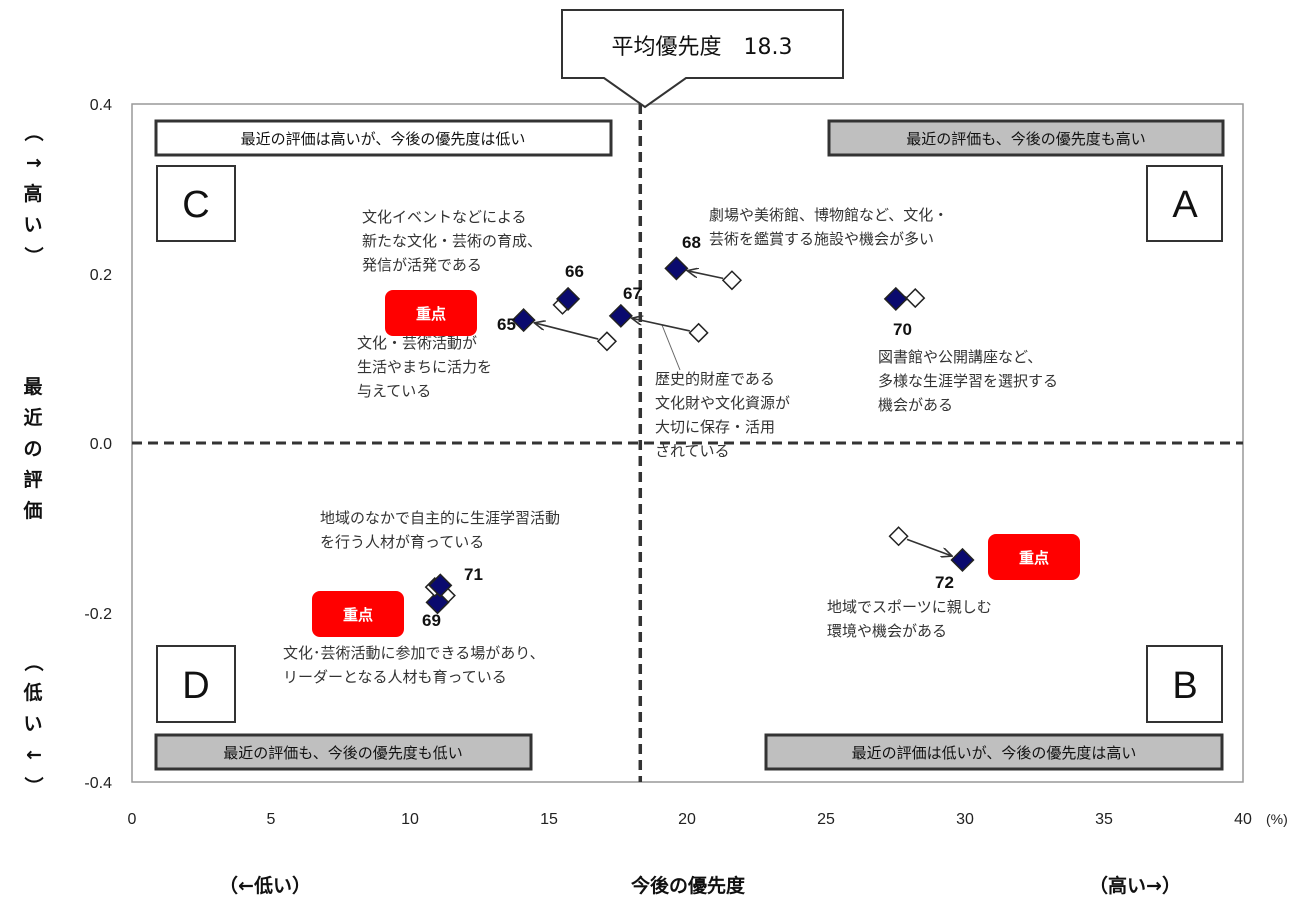 The image size is (1293, 899). Describe the element at coordinates (33, 661) in the screenshot. I see `y-axis-char: （` at that location.